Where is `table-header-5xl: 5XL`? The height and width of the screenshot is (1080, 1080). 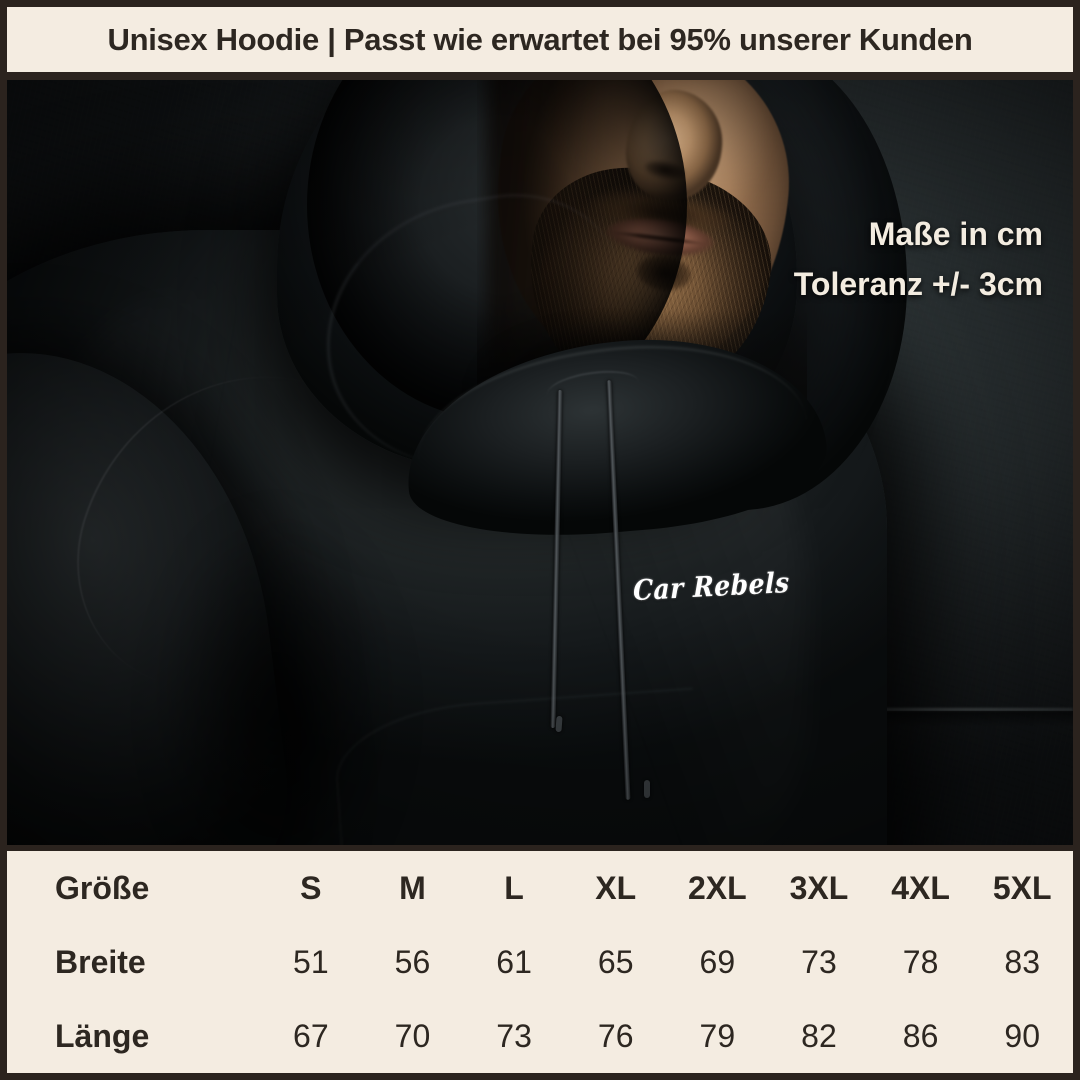
table-header-5xl: 5XL is located at coordinates (1022, 887).